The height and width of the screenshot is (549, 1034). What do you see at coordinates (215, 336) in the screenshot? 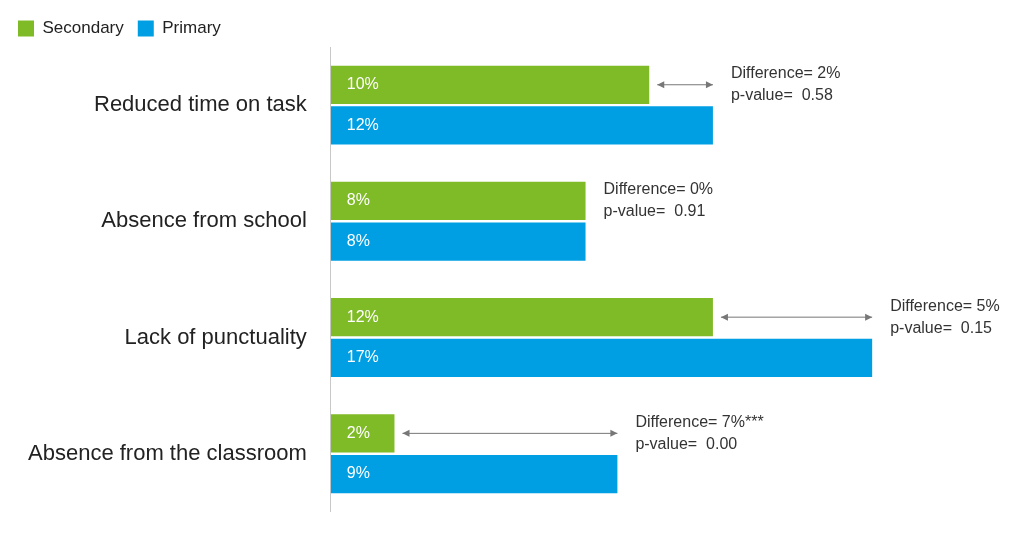
I see `y-tick-label: Lack of punctuality` at bounding box center [215, 336].